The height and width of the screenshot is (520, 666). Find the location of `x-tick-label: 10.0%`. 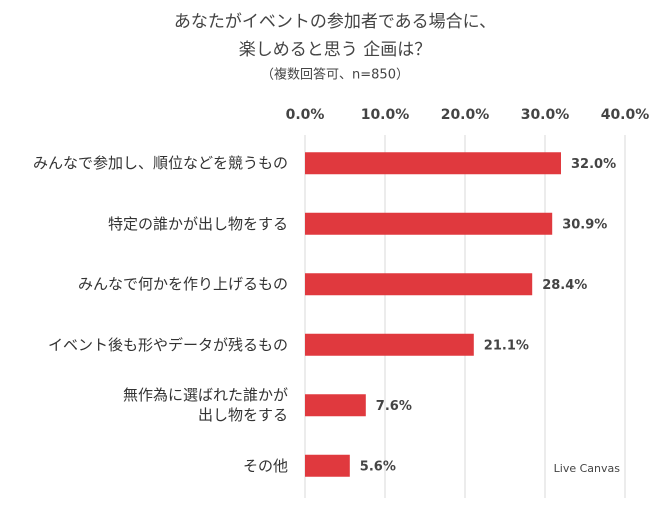

x-tick-label: 10.0% is located at coordinates (385, 115).